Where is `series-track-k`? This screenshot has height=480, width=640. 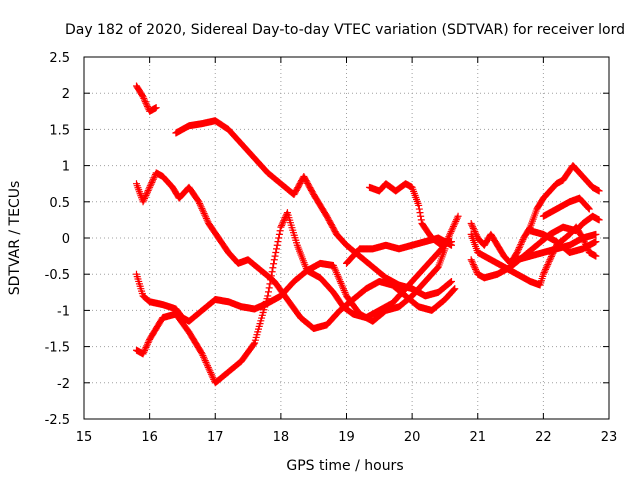
series-track-k is located at coordinates (556, 247).